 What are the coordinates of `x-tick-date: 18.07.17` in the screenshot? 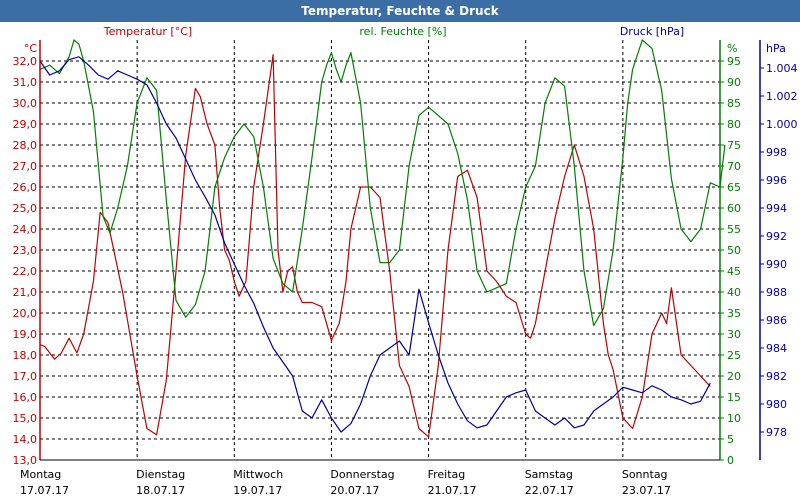 It's located at (160, 490).